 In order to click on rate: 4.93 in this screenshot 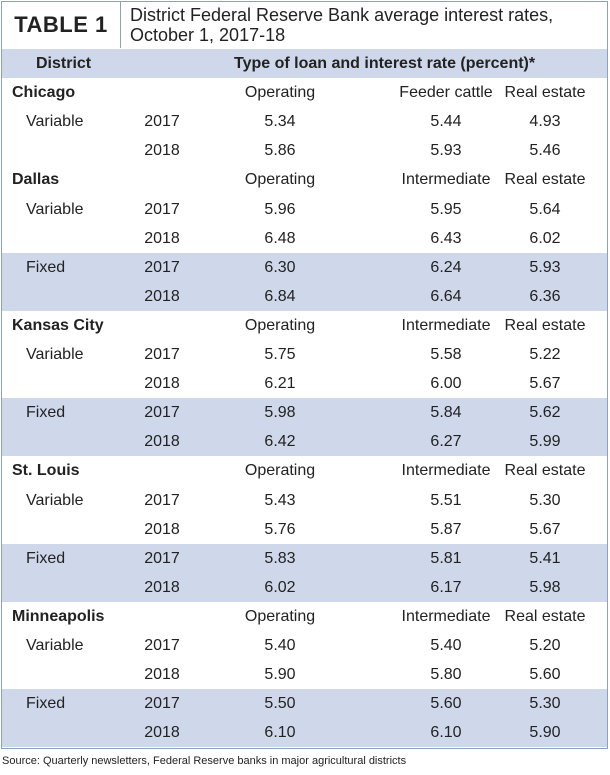, I will do `click(545, 122)`.